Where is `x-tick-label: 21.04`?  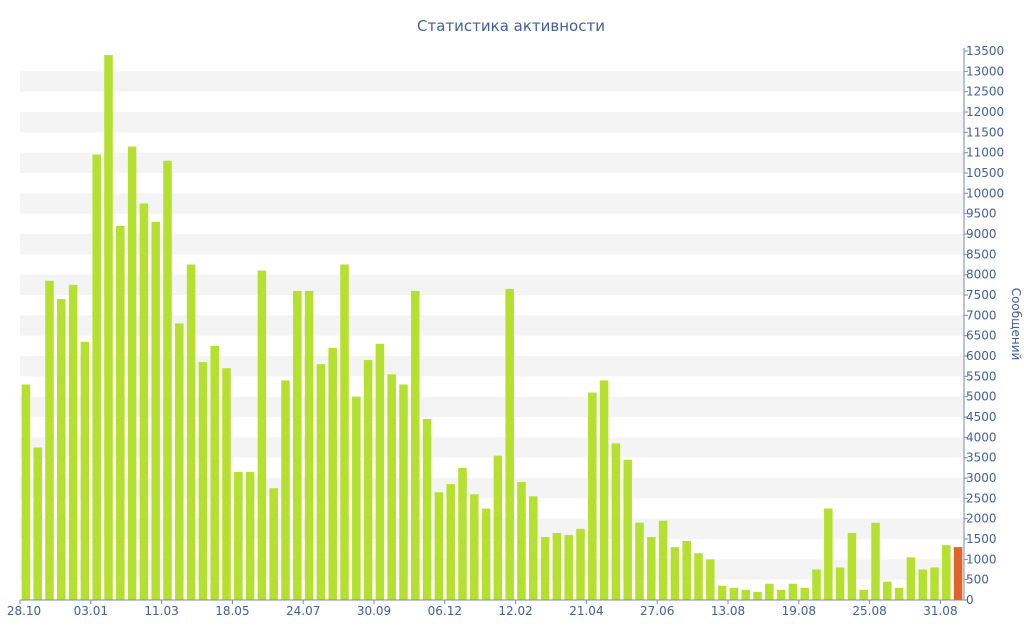
x-tick-label: 21.04 is located at coordinates (586, 611).